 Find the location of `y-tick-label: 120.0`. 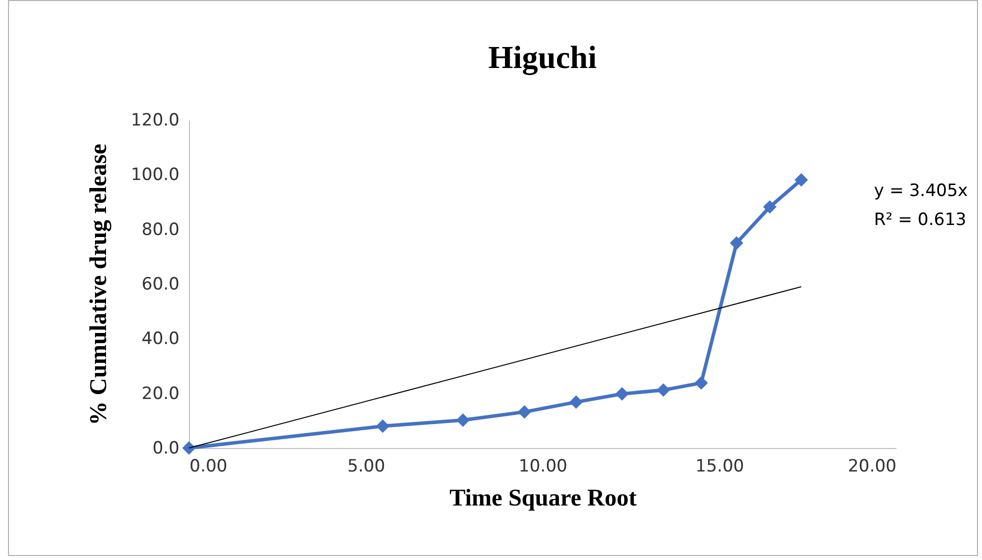

y-tick-label: 120.0 is located at coordinates (155, 120).